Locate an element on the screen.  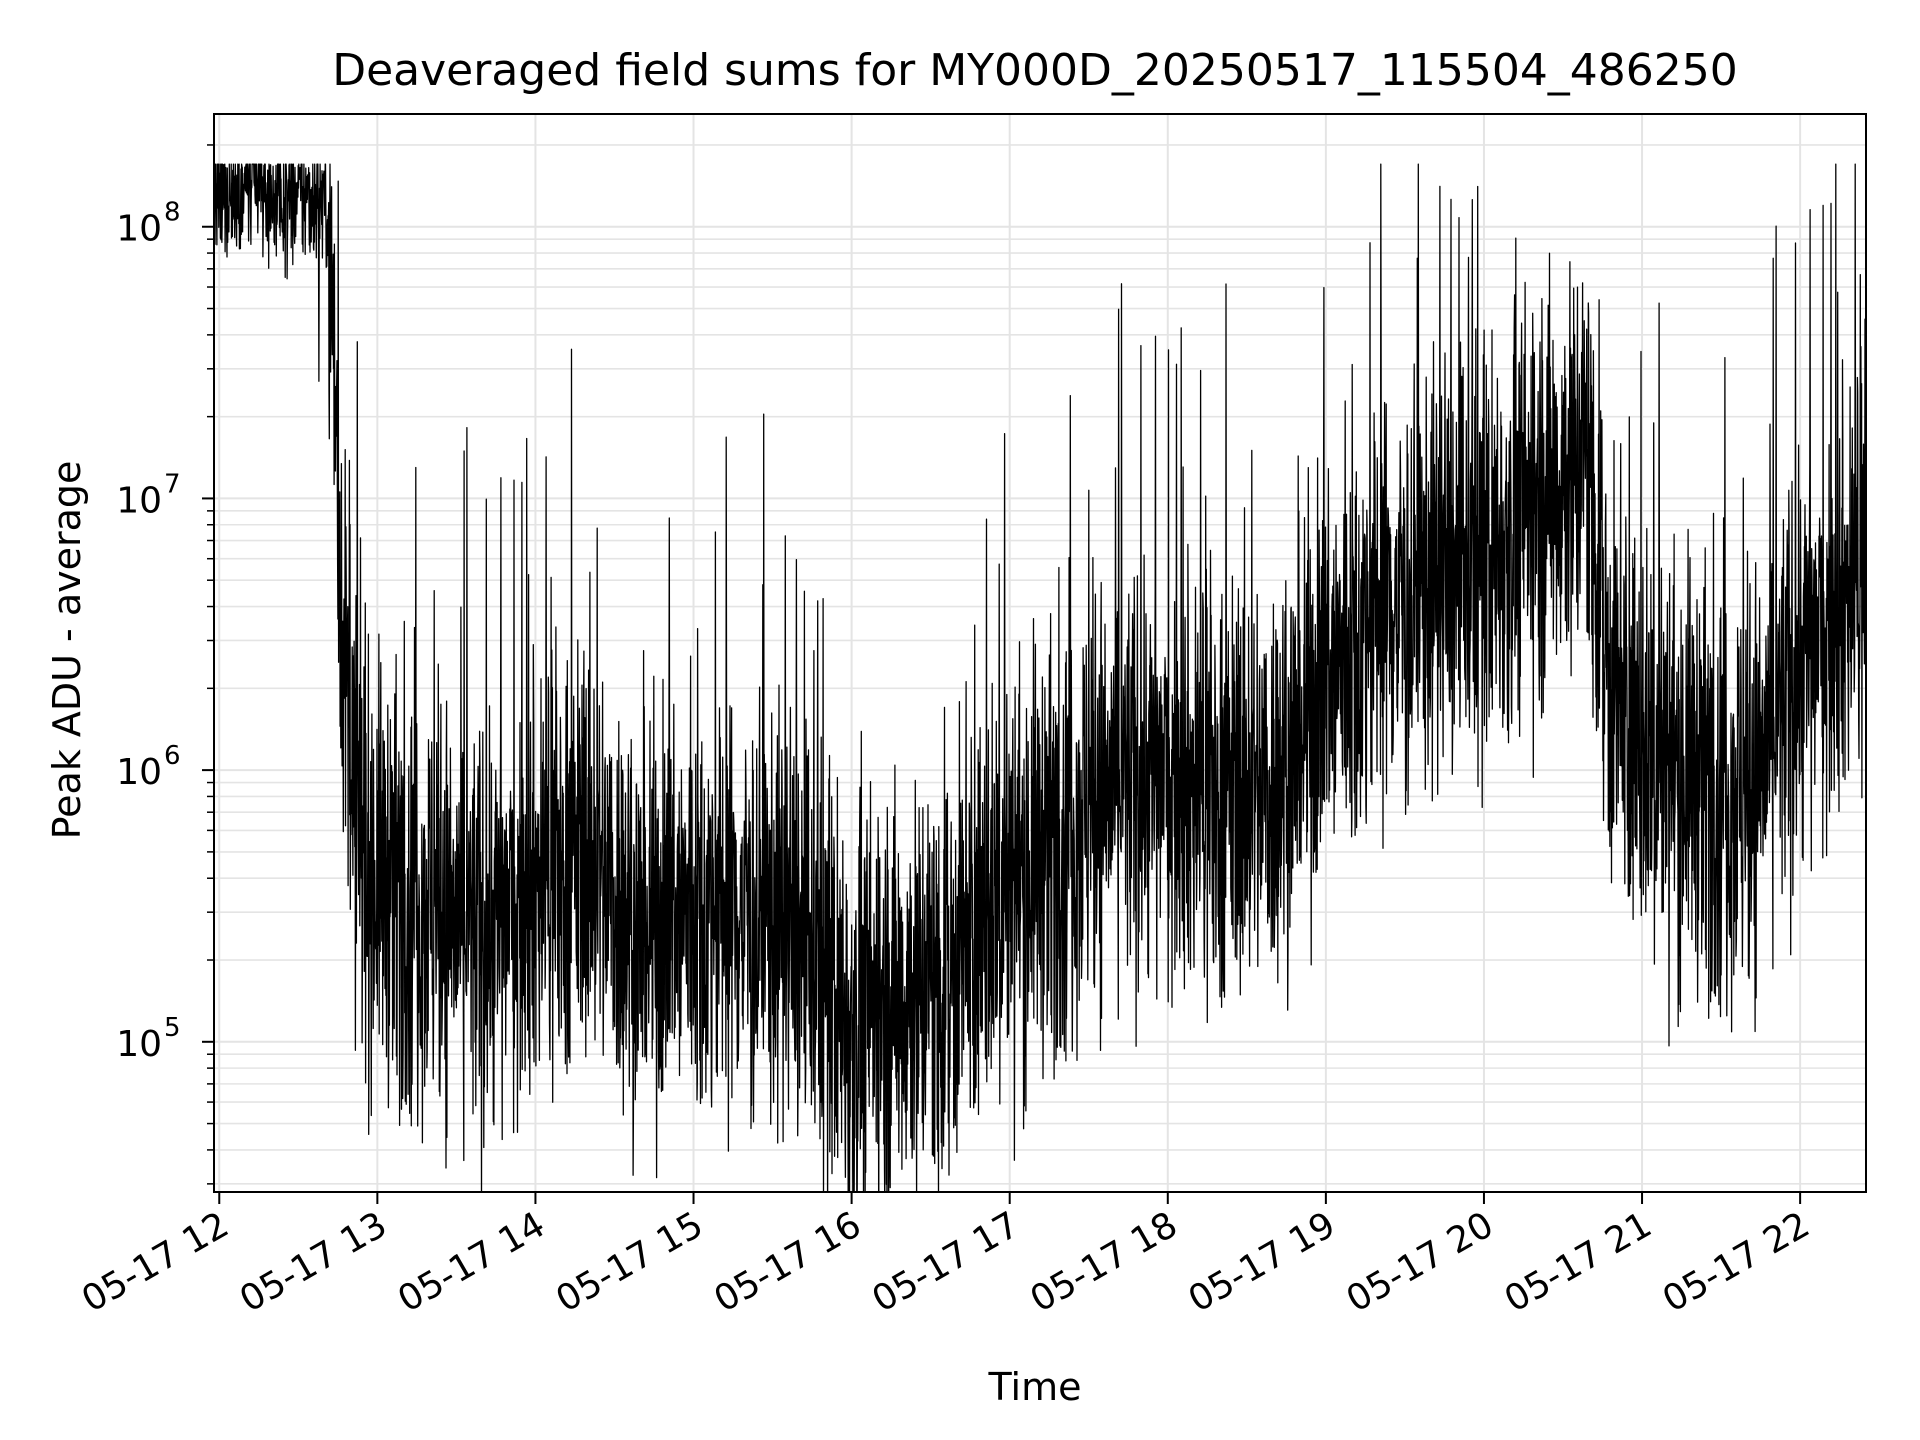
y-tick-label: 10 5 is located at coordinates (148, 1039).